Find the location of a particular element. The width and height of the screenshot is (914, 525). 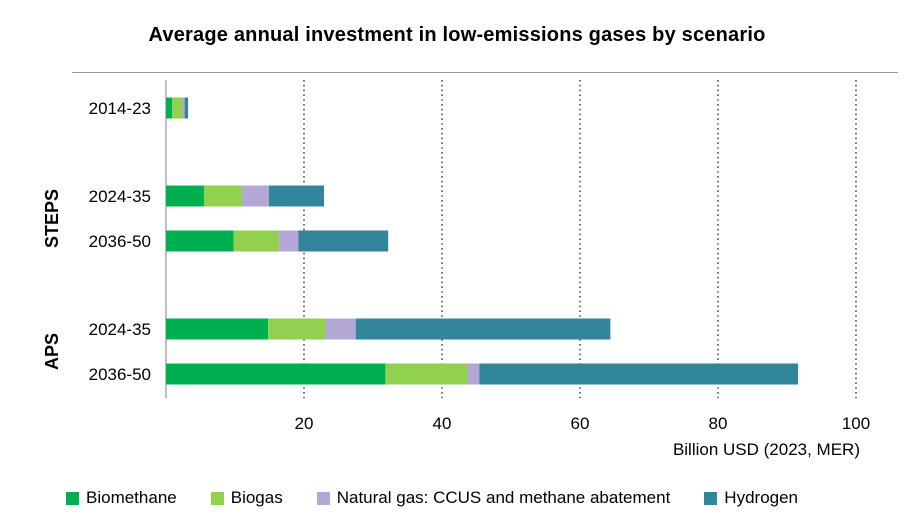

group-label-aps: APS is located at coordinates (52, 351).